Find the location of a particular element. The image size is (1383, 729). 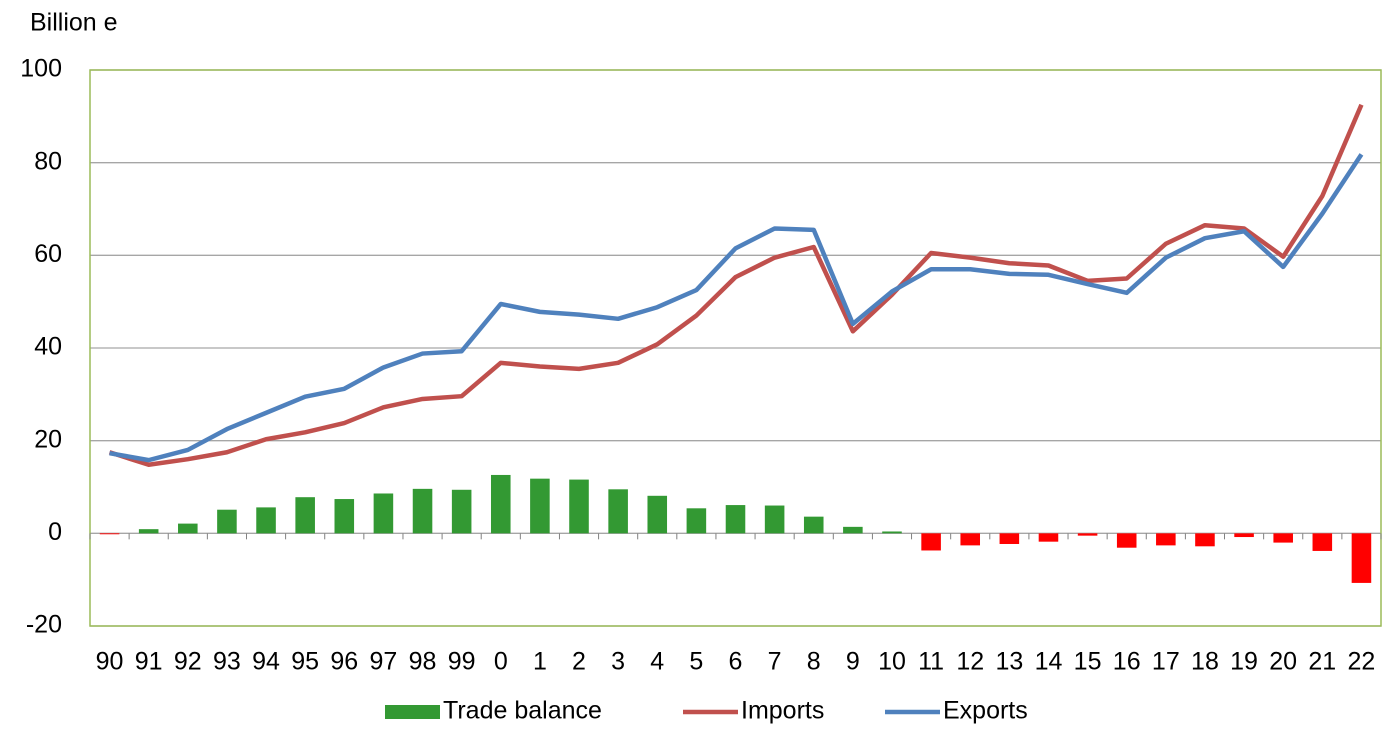

x-tick-label: 12 is located at coordinates (970, 662).